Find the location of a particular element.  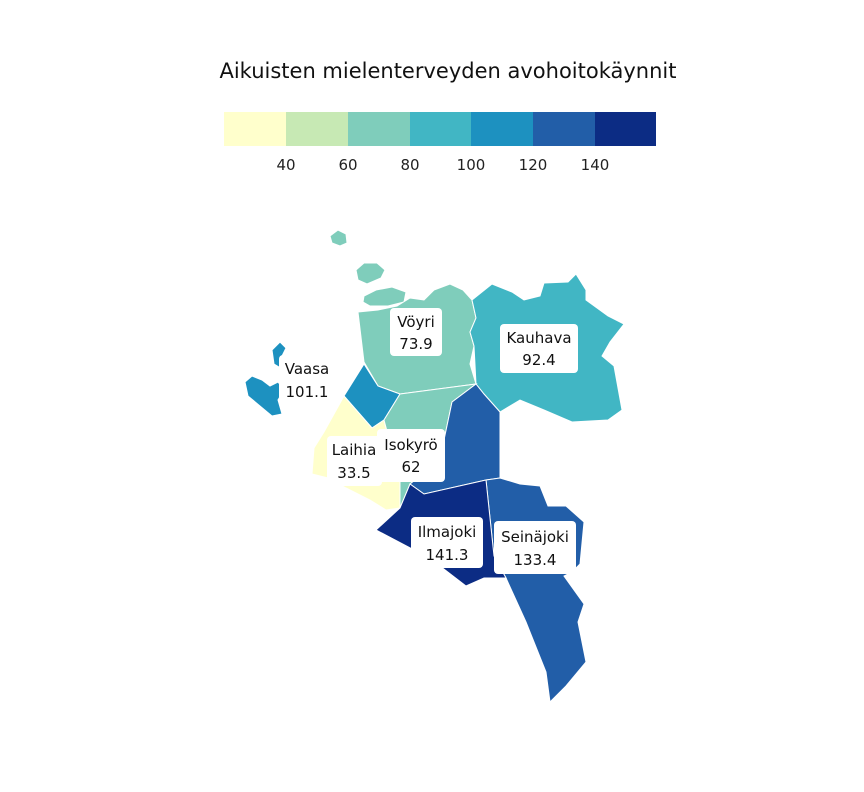

legend-tick: 120 is located at coordinates (533, 165).